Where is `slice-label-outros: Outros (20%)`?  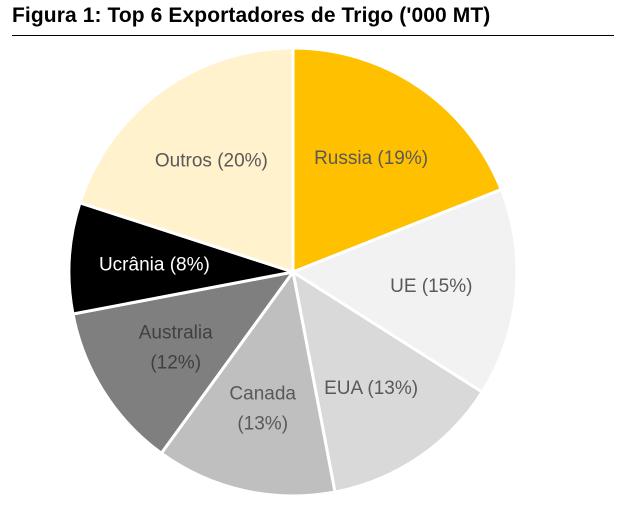
slice-label-outros: Outros (20%) is located at coordinates (211, 161).